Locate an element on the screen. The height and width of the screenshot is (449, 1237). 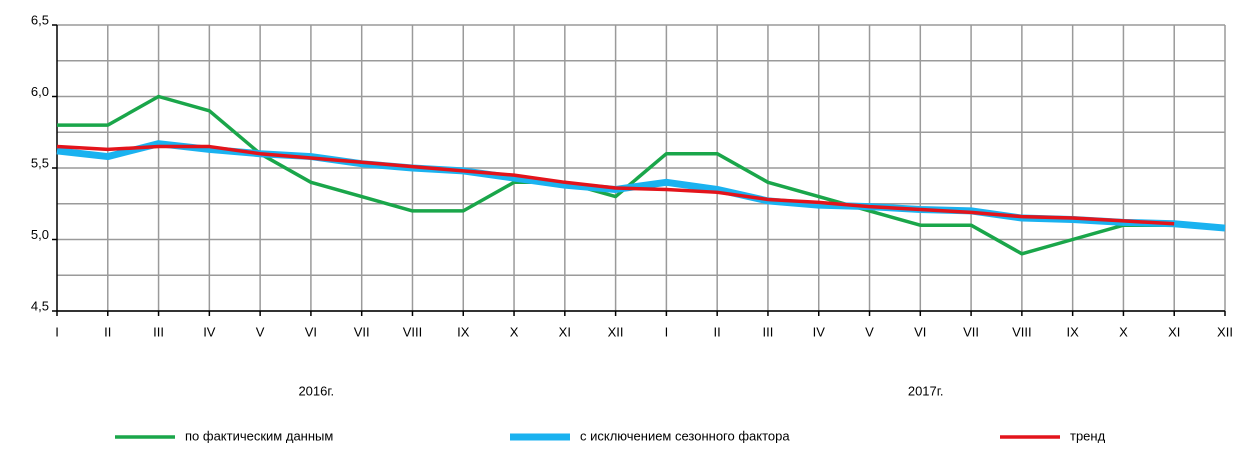
legend-label: по фактическим данным is located at coordinates (259, 435).